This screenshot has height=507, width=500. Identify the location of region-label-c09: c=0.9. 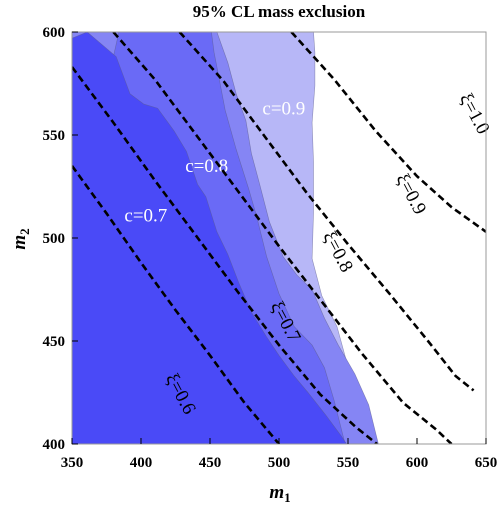
(283, 108).